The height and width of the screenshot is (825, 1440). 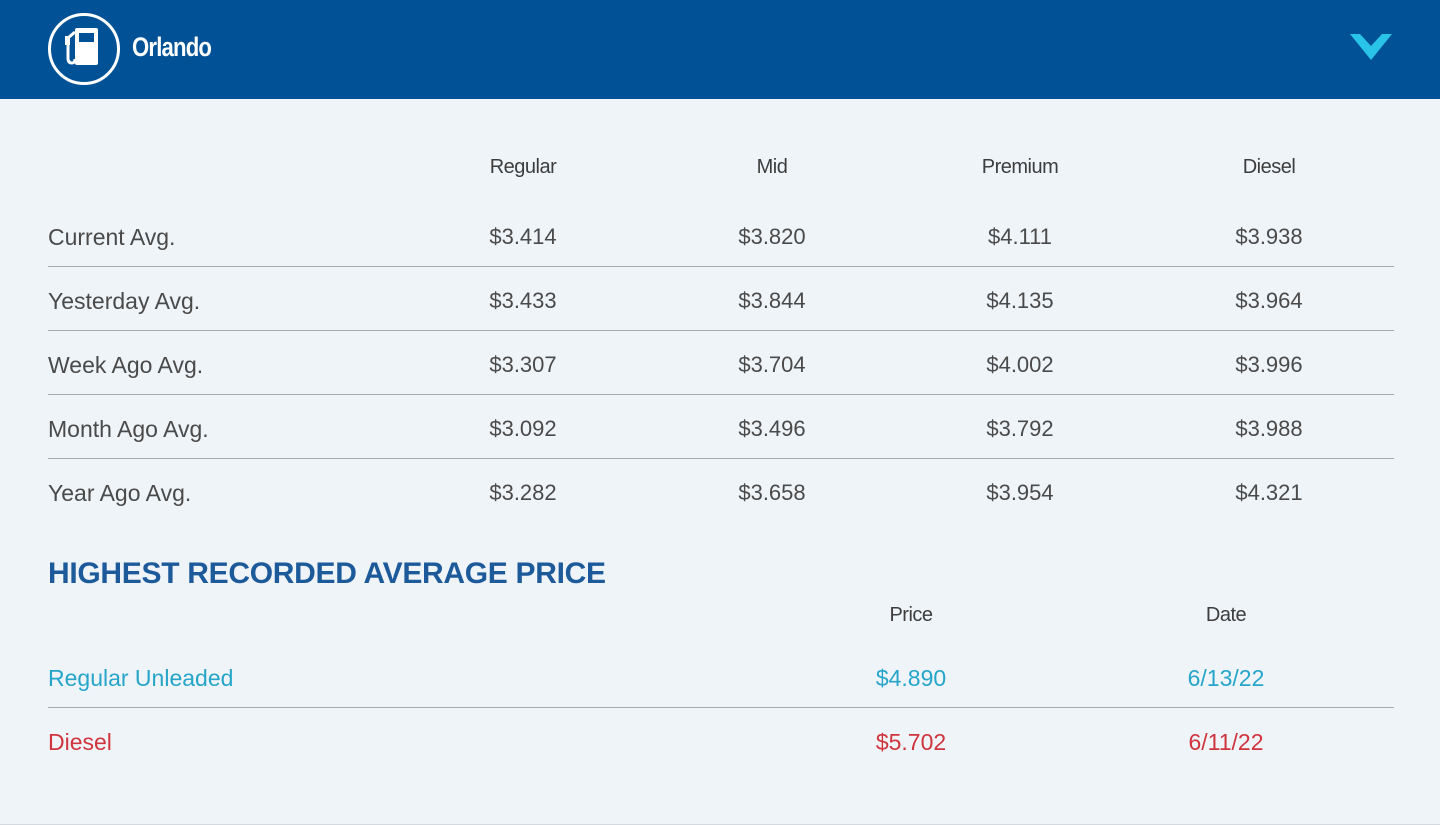 What do you see at coordinates (523, 167) in the screenshot?
I see `column-header-regular: Regular` at bounding box center [523, 167].